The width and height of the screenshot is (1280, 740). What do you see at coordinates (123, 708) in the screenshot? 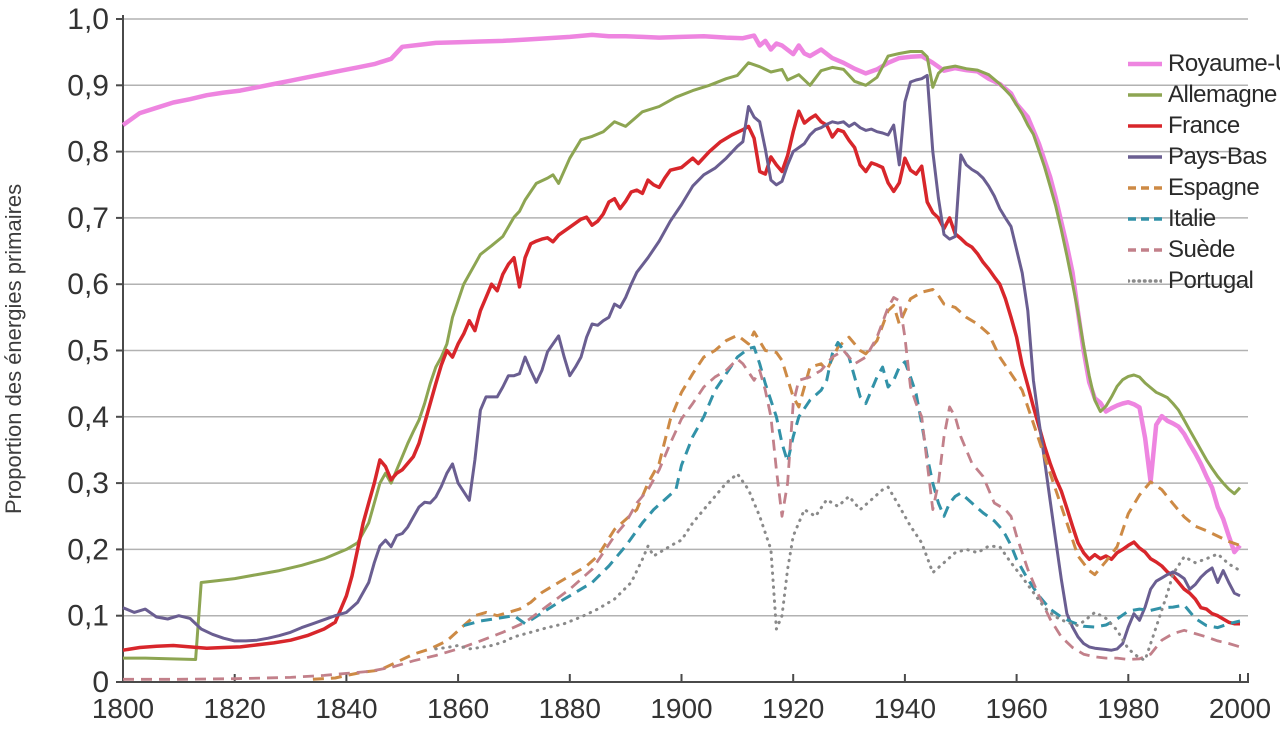
I see `x-tick-label-1800: 1800` at bounding box center [123, 708].